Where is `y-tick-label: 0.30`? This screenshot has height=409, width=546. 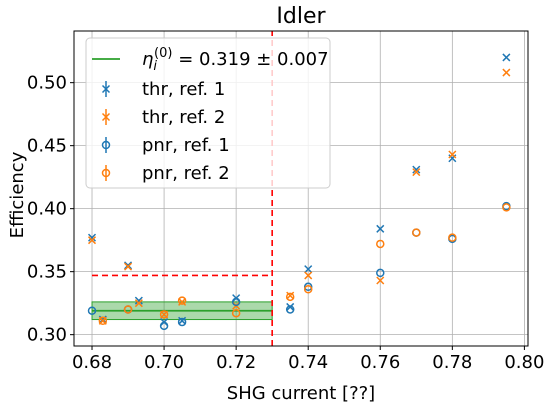
y-tick-label: 0.30 is located at coordinates (47, 335).